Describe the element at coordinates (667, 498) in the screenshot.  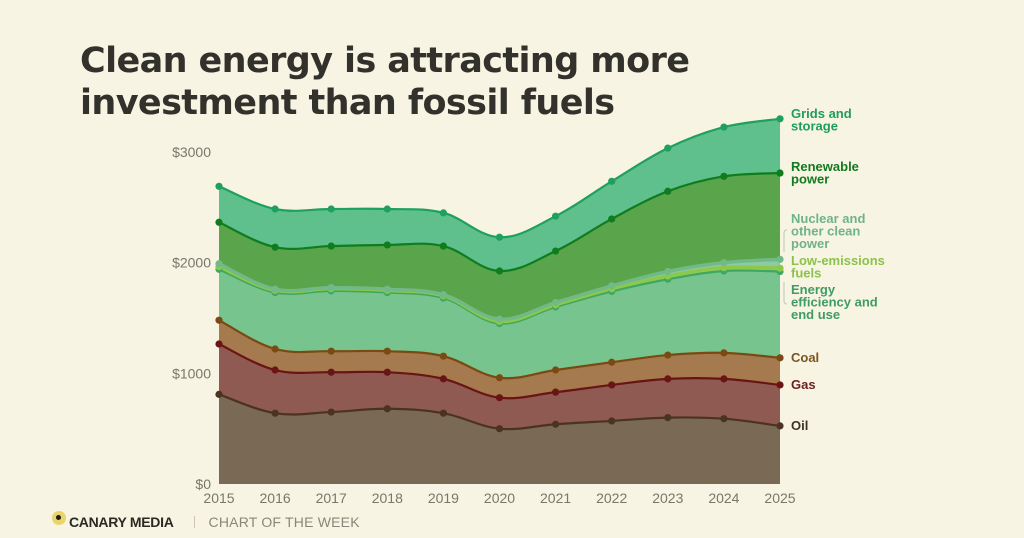
I see `x-tick-label: 2023` at that location.